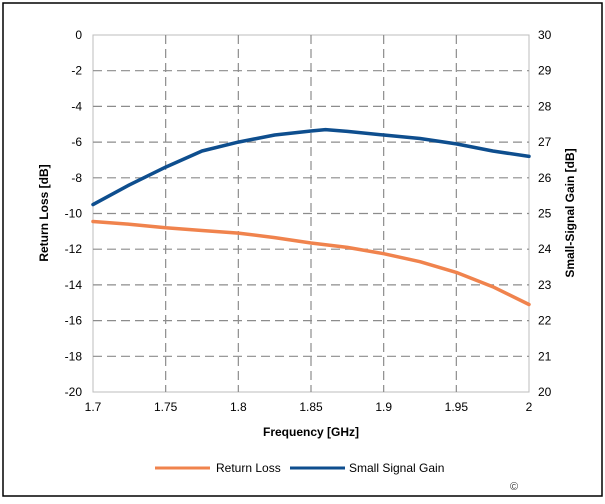  Describe the element at coordinates (545, 178) in the screenshot. I see `y-right-tick-label: 26` at that location.